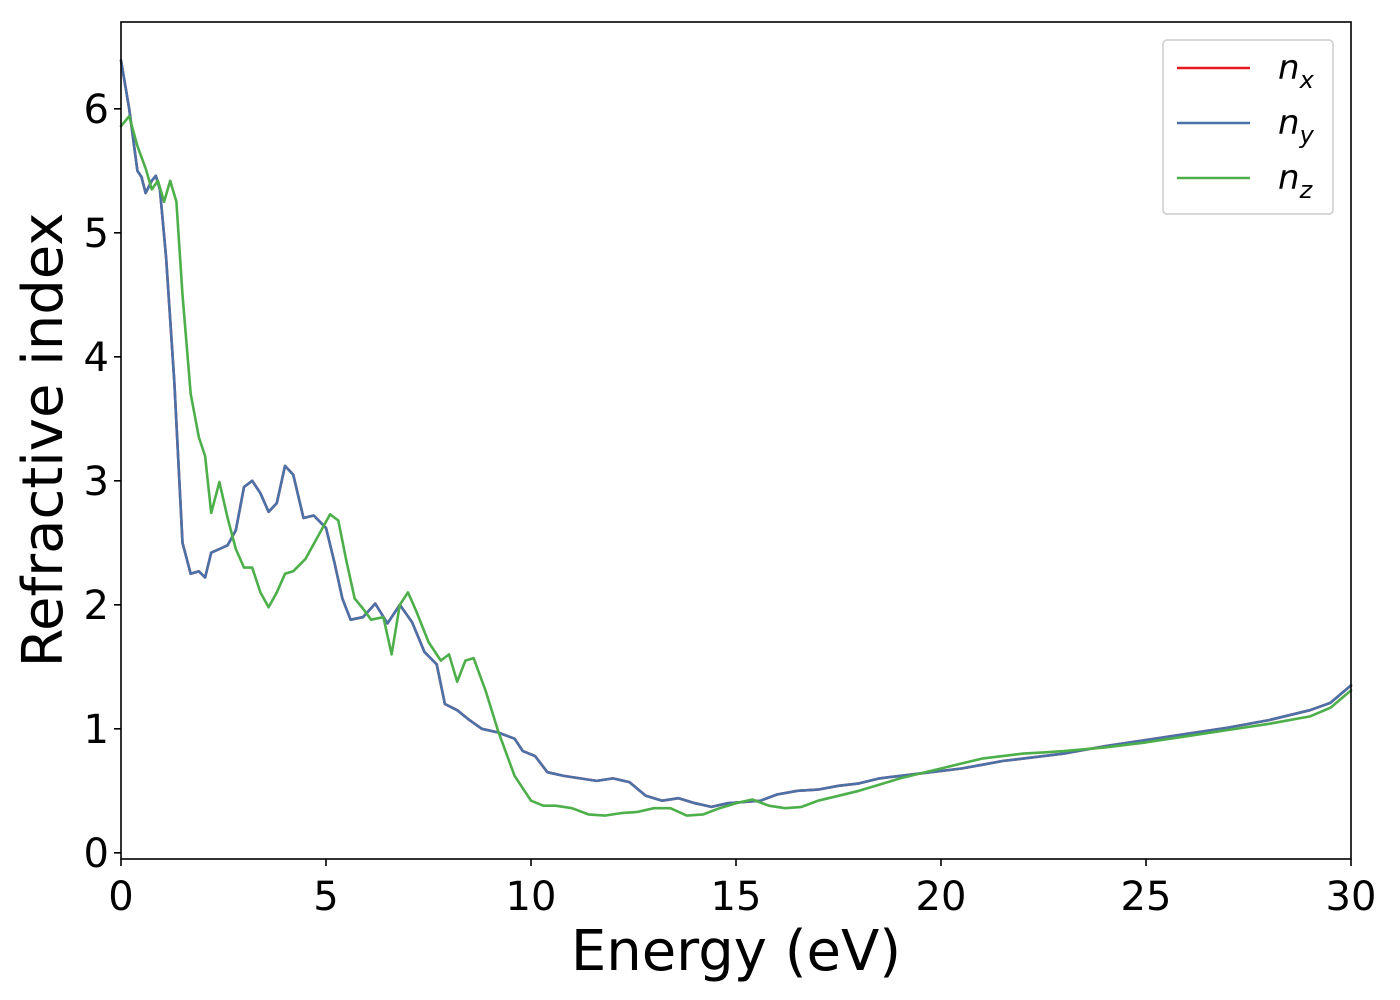 This screenshot has height=1000, width=1400. Describe the element at coordinates (1351, 897) in the screenshot. I see `x-tick-label: 30` at that location.